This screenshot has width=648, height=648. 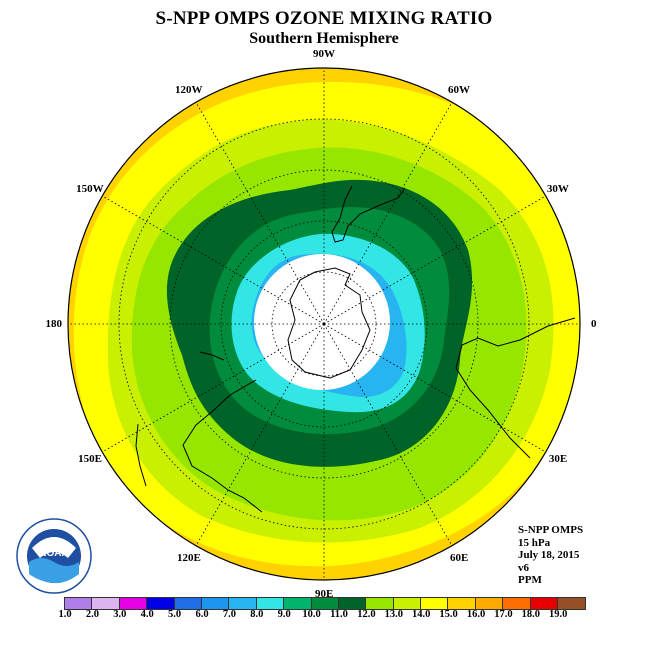 I want to click on colorbar, so click(x=325, y=603).